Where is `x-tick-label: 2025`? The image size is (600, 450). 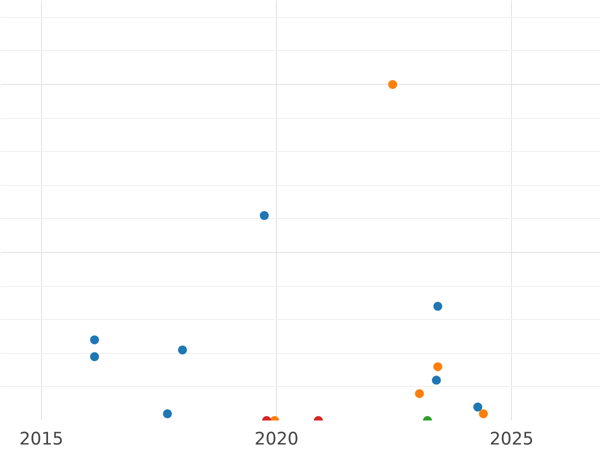
x-tick-label: 2025 is located at coordinates (512, 440).